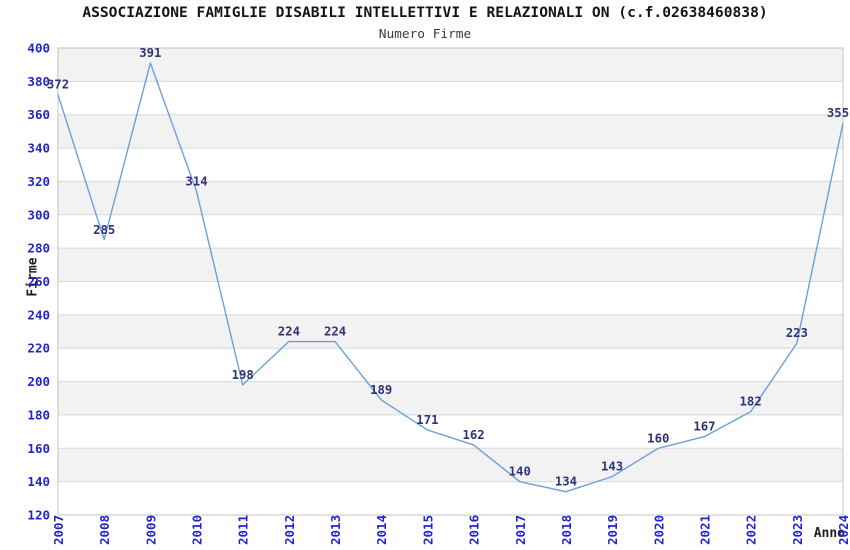 This screenshot has height=550, width=850. What do you see at coordinates (150, 53) in the screenshot?
I see `data-point-label: 391` at bounding box center [150, 53].